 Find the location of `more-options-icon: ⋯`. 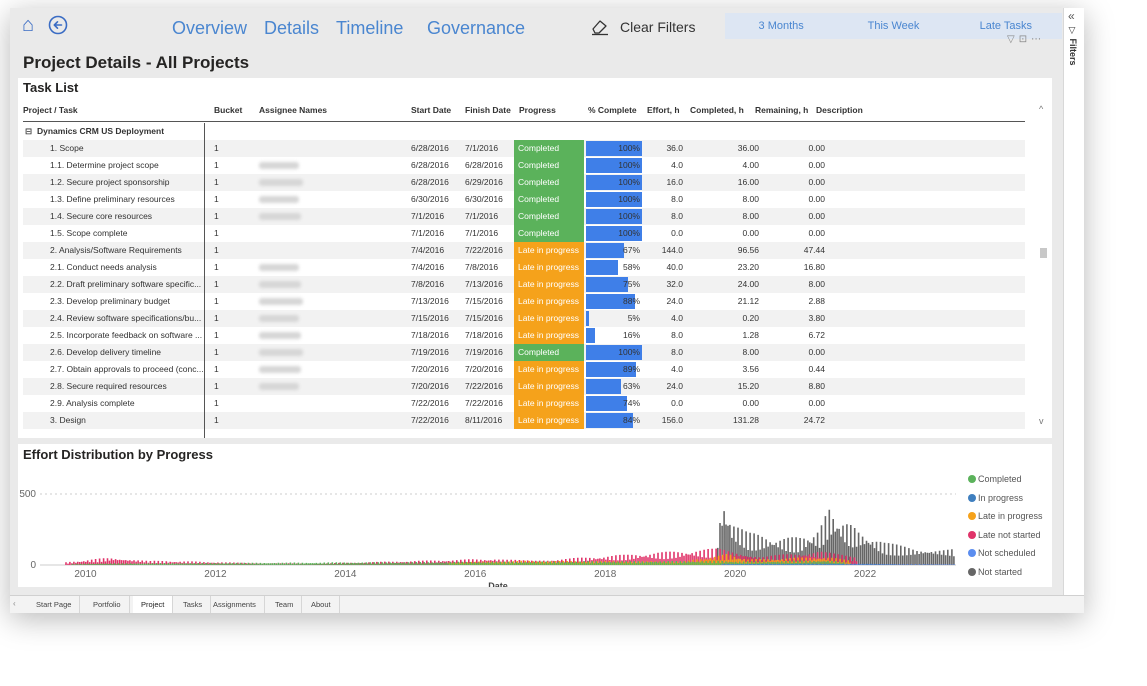

more-options-icon: ⋯ is located at coordinates (1038, 39).